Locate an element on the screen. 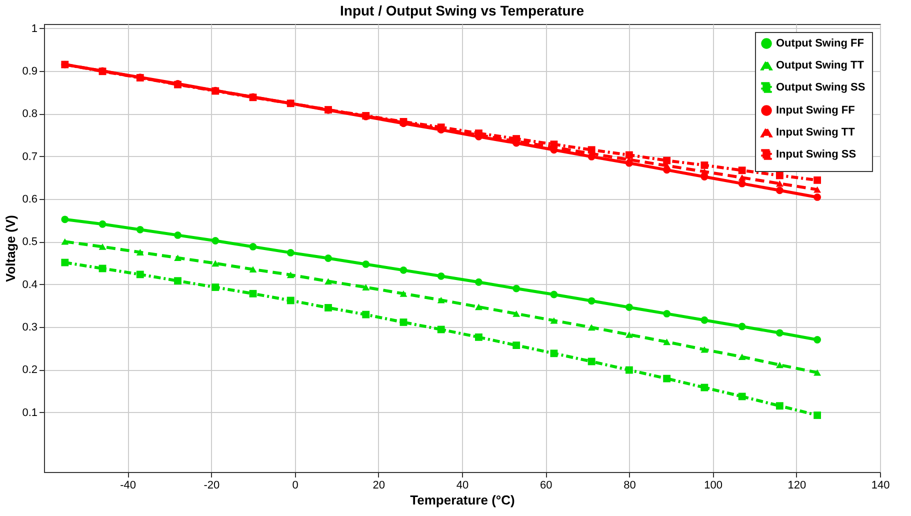  x-tick-label: -20 is located at coordinates (212, 486).